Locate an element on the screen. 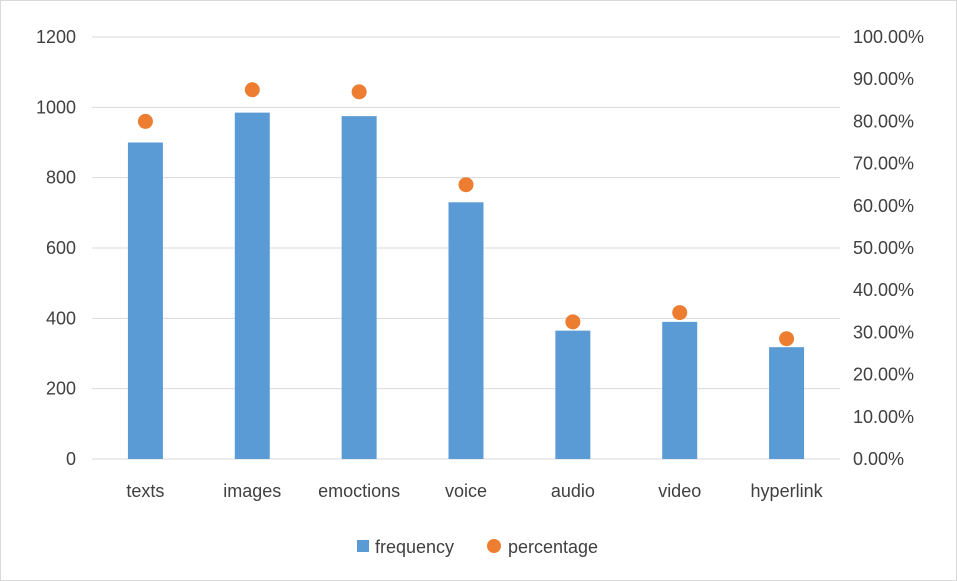 This screenshot has width=957, height=581. point-audio is located at coordinates (573, 322).